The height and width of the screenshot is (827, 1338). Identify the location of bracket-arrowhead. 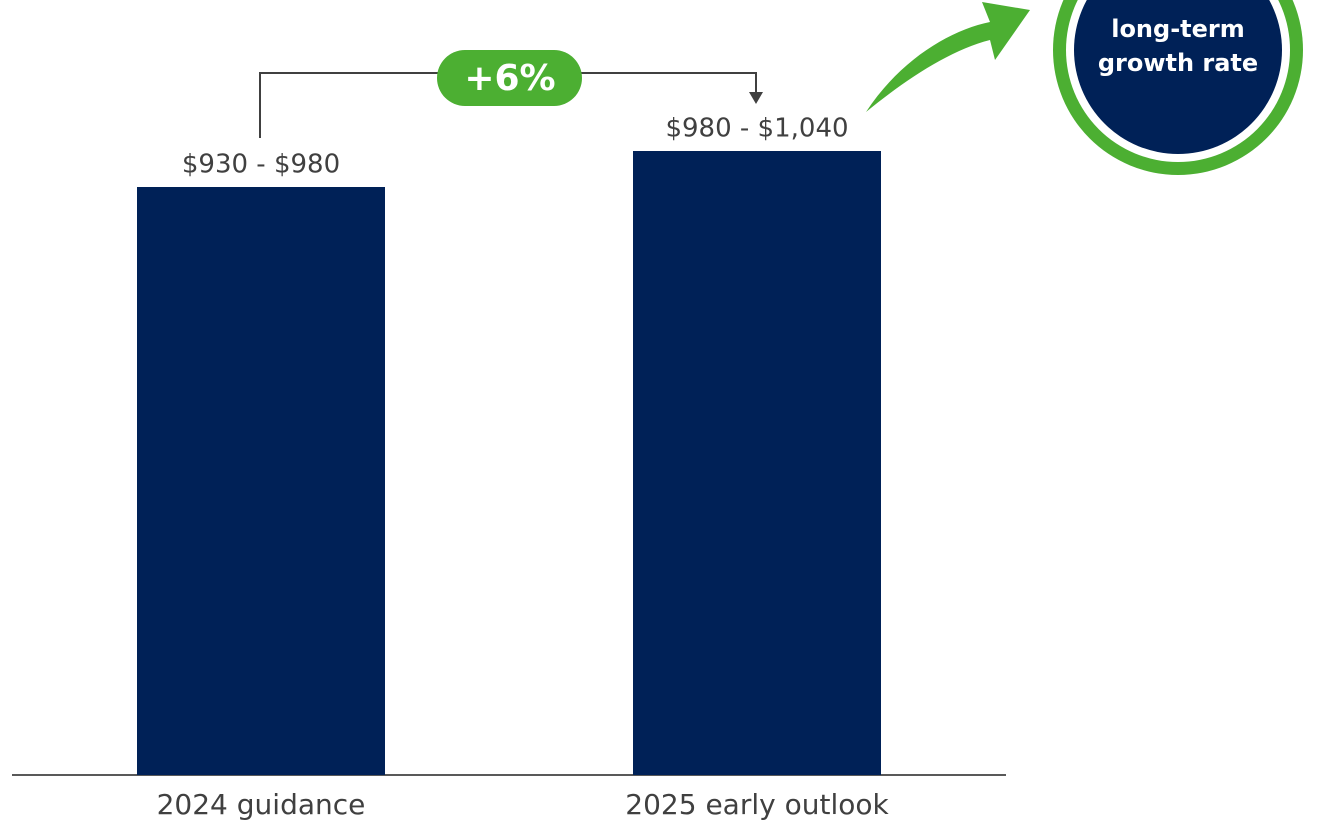
(756, 98).